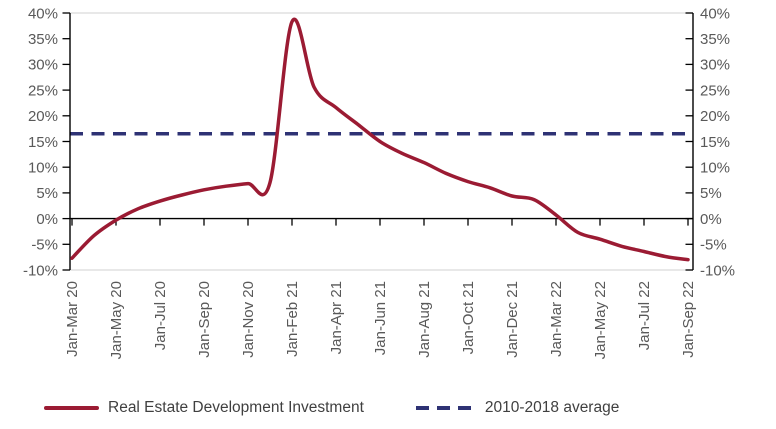 The height and width of the screenshot is (429, 776). Describe the element at coordinates (424, 319) in the screenshot. I see `x-tick-label: Jan-Aug 21` at that location.